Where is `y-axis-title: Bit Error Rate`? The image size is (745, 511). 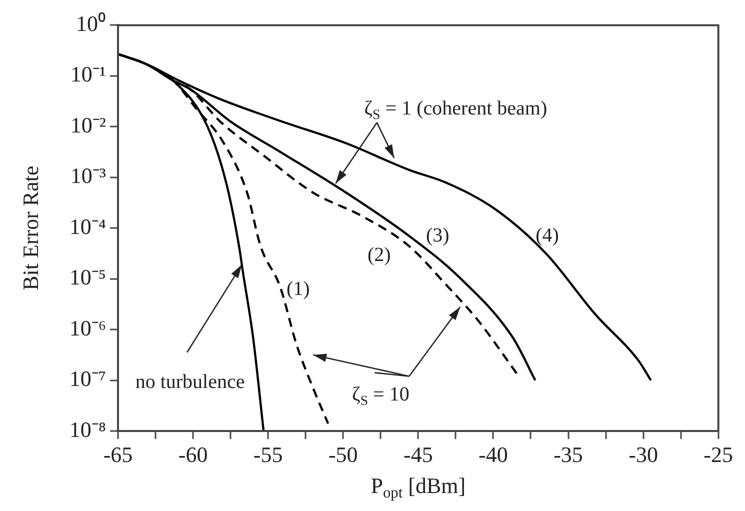 y-axis-title: Bit Error Rate is located at coordinates (30, 228).